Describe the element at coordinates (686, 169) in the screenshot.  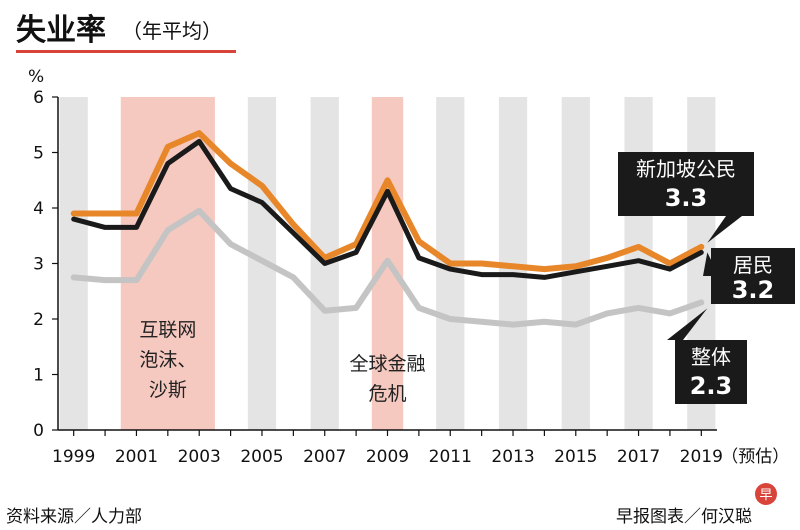
I see `callout-name: 新加坡公民` at that location.